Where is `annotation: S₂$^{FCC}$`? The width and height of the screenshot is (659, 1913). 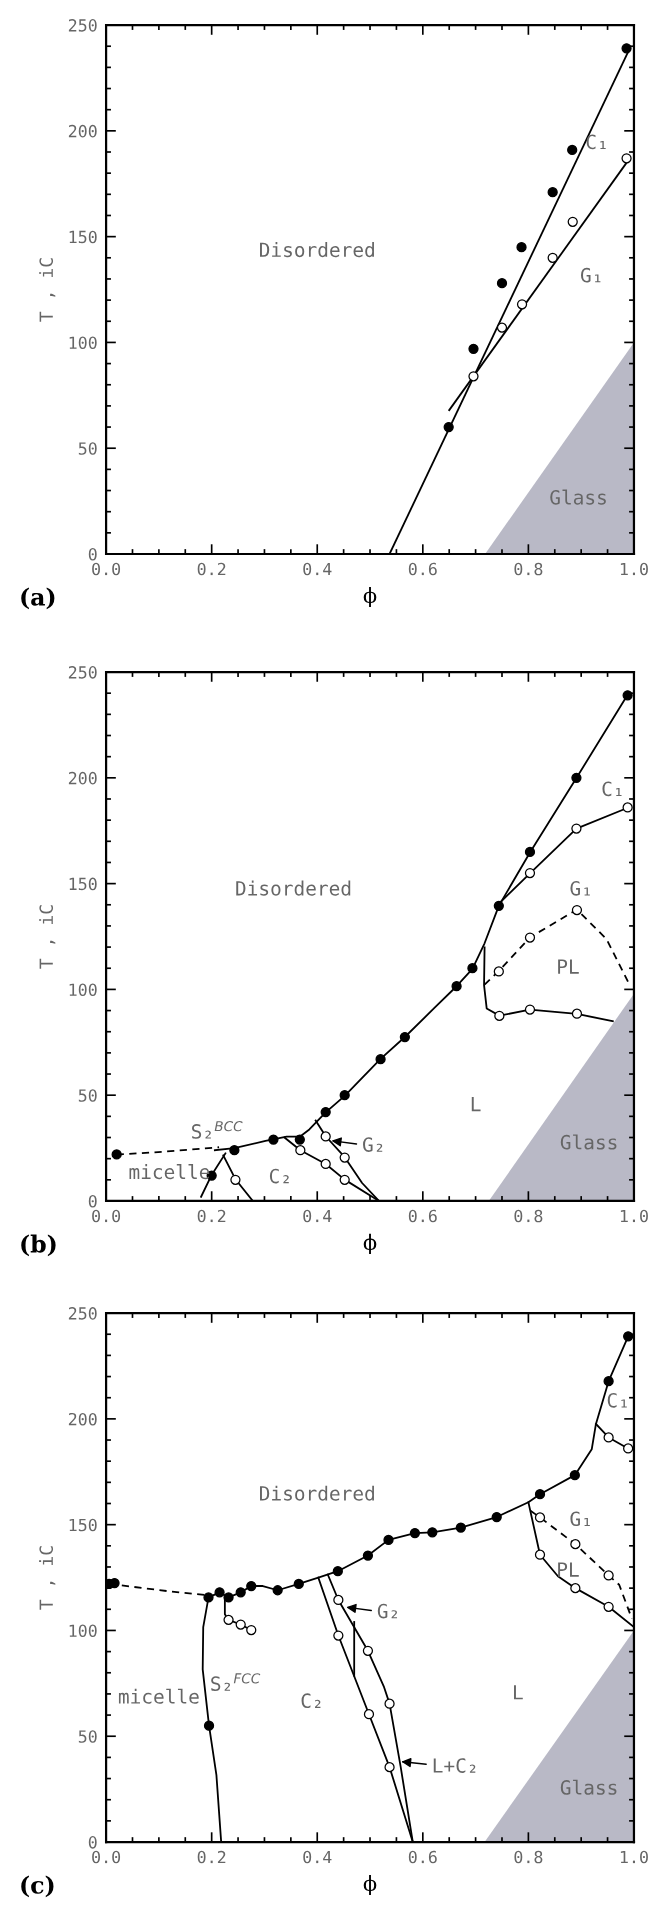
annotation: S₂$^{FCC}$ is located at coordinates (236, 1682).